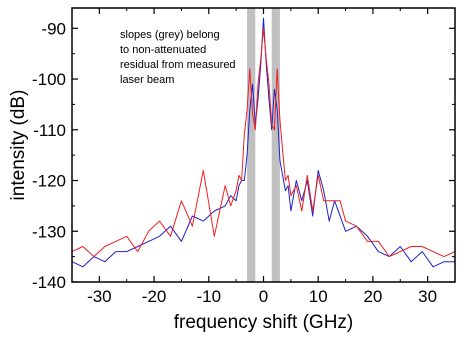 The height and width of the screenshot is (344, 469). Describe the element at coordinates (49, 181) in the screenshot. I see `y-tick-label: -120` at that location.